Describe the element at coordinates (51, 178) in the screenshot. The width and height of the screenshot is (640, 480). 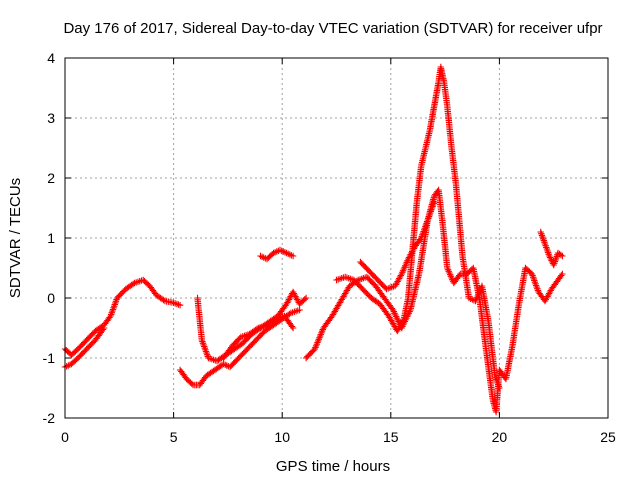
I see `y-tick-label: 2` at that location.